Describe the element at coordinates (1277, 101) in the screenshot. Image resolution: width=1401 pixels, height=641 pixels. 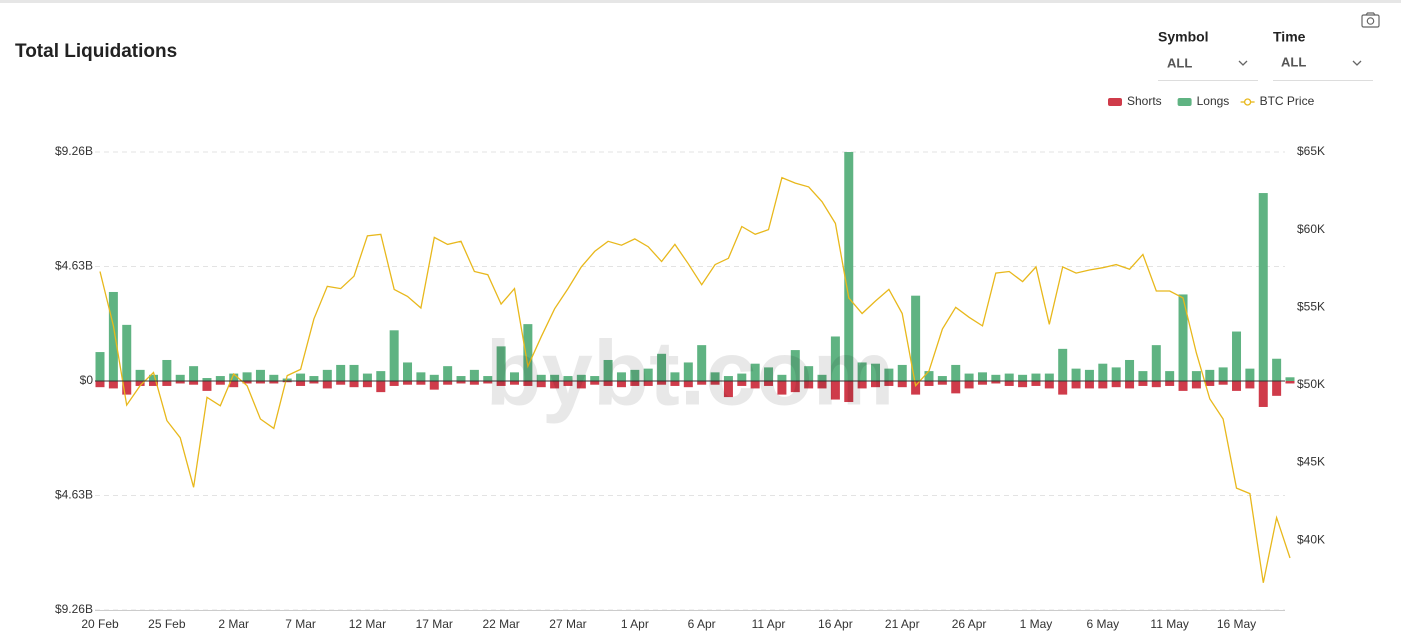
I see `legend-item: BTC Price` at that location.